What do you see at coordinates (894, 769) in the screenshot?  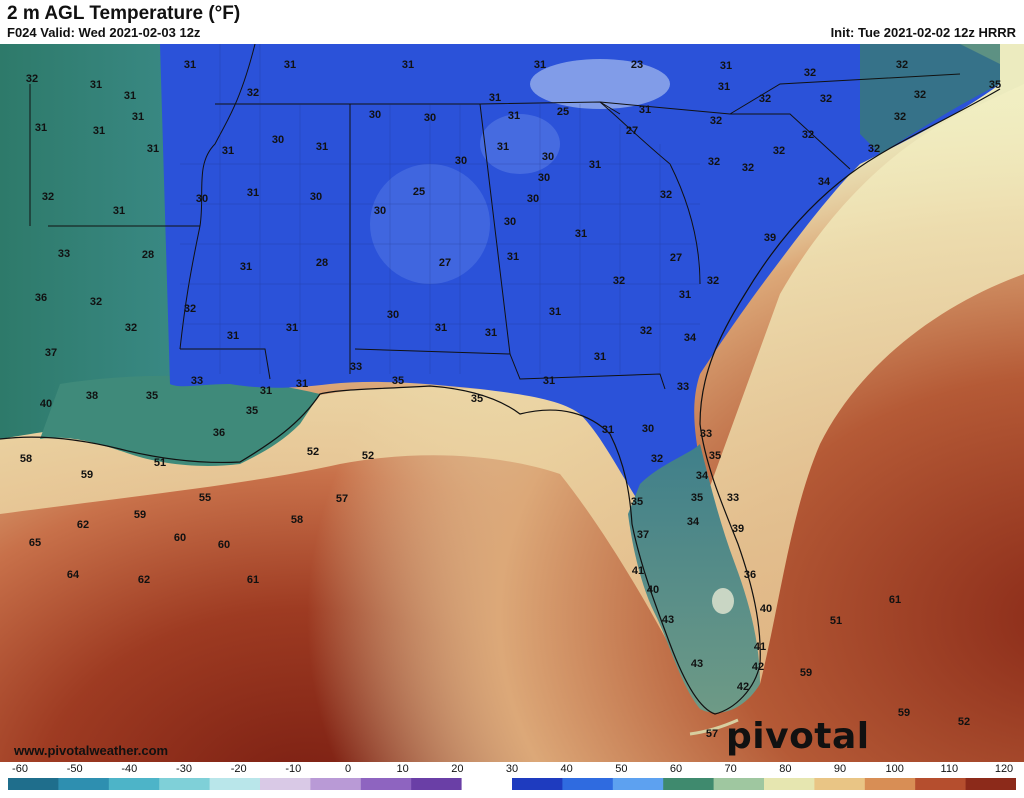 I see `colorbar-tick-label: 100` at bounding box center [894, 769].